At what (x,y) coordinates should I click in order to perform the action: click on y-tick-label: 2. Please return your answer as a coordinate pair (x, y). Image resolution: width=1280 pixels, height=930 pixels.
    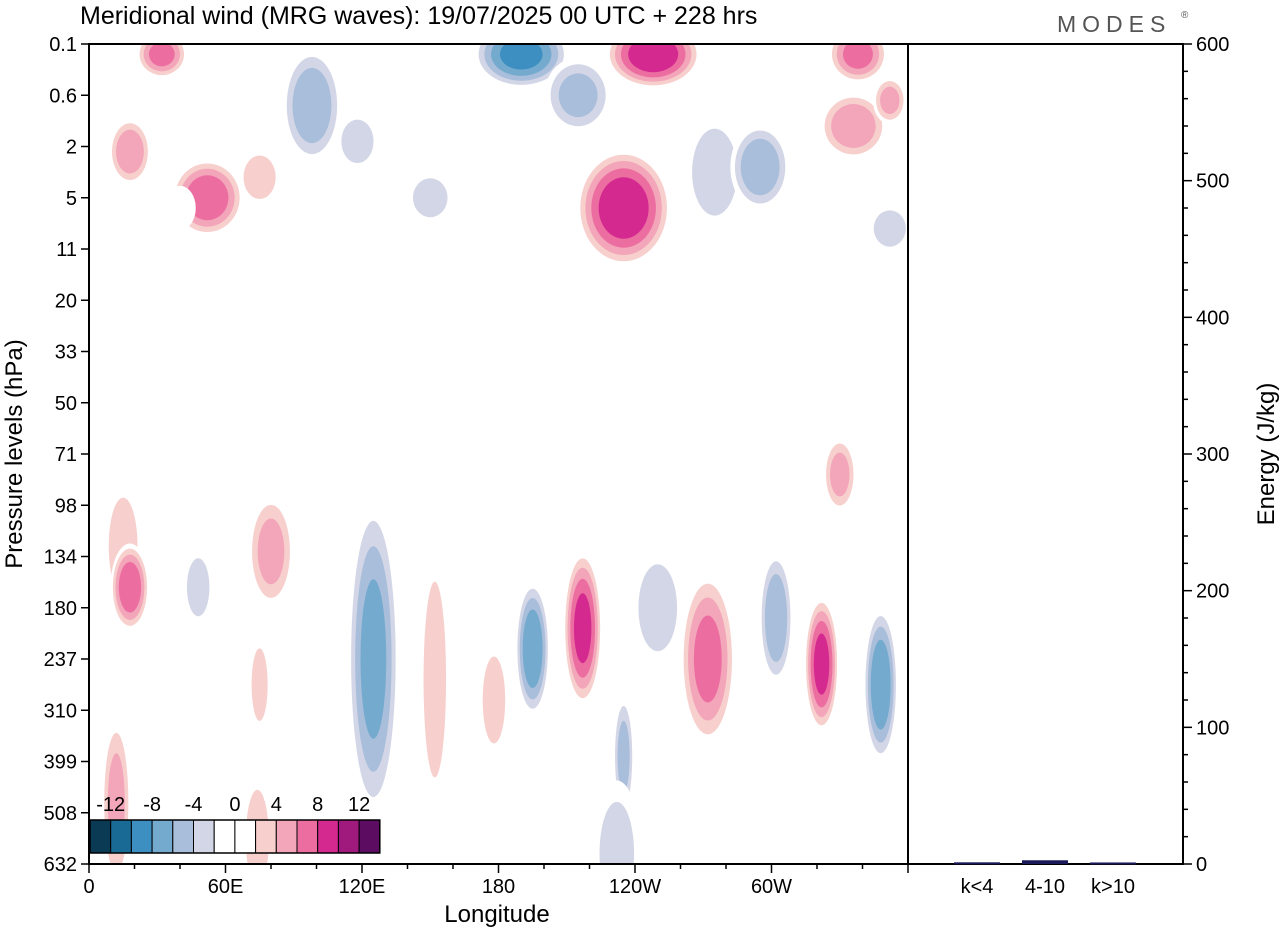
    Looking at the image, I should click on (71, 148).